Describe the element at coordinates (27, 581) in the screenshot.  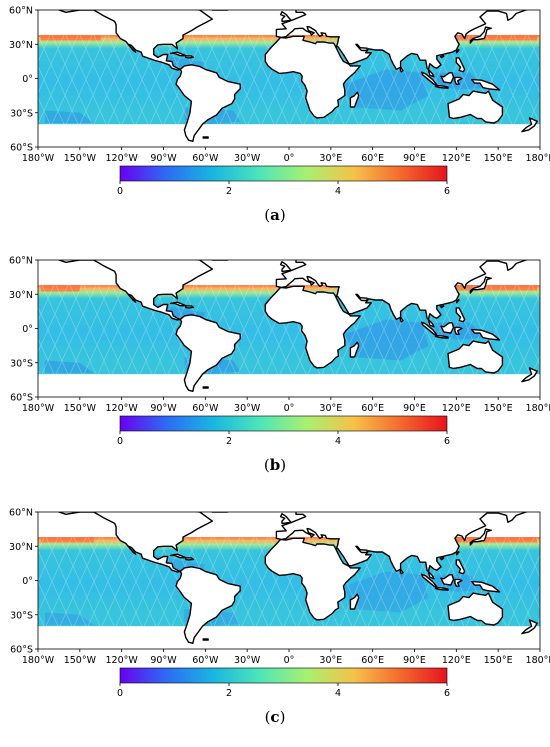
I see `lat-label: 0°` at that location.